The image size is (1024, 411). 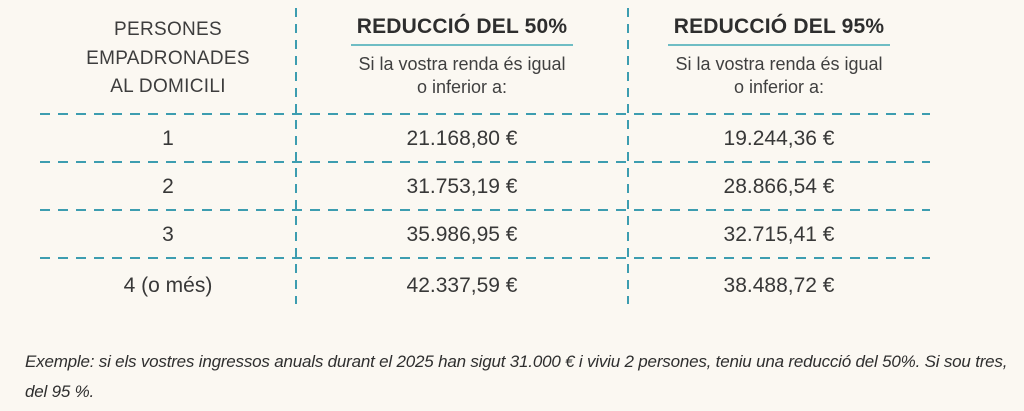 What do you see at coordinates (779, 186) in the screenshot?
I see `reduction-95-value: 28.866,54 €` at bounding box center [779, 186].